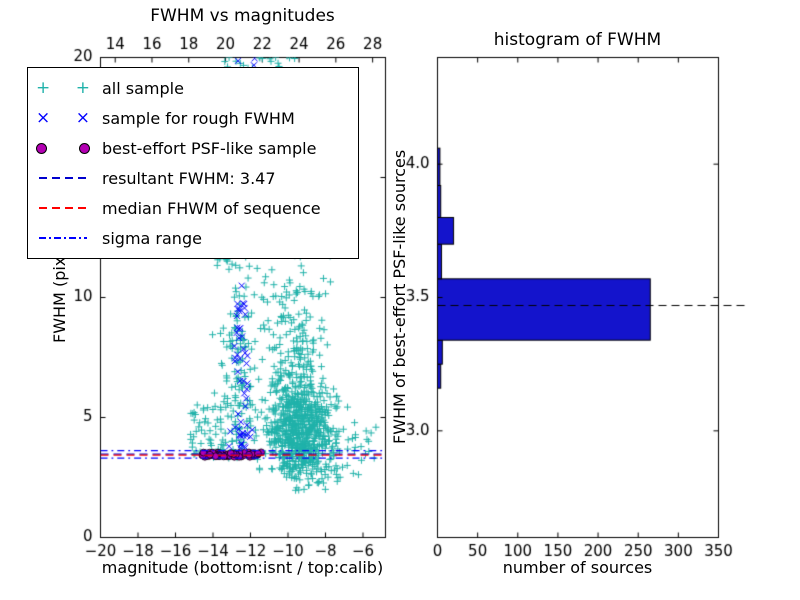  I want to click on legend-item-psf-like-sample: best-effort PSF-like sample, so click(193, 148).